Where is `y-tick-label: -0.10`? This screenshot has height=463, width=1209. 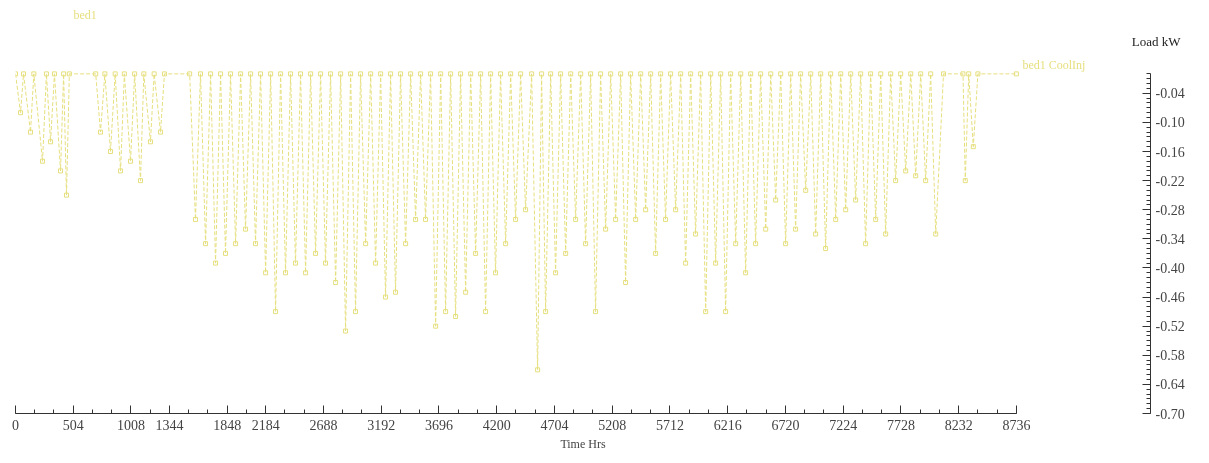
y-tick-label: -0.10 is located at coordinates (1170, 123).